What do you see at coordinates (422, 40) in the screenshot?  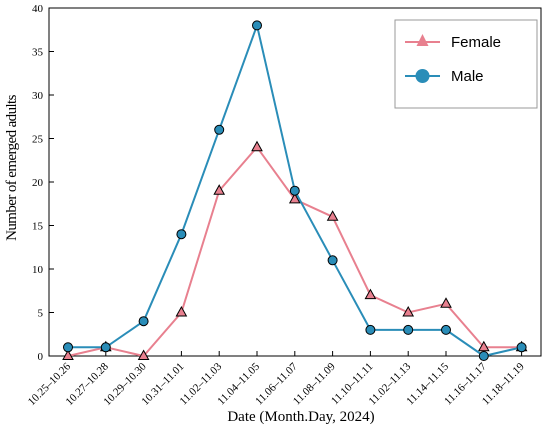 I see `legend-female-marker` at bounding box center [422, 40].